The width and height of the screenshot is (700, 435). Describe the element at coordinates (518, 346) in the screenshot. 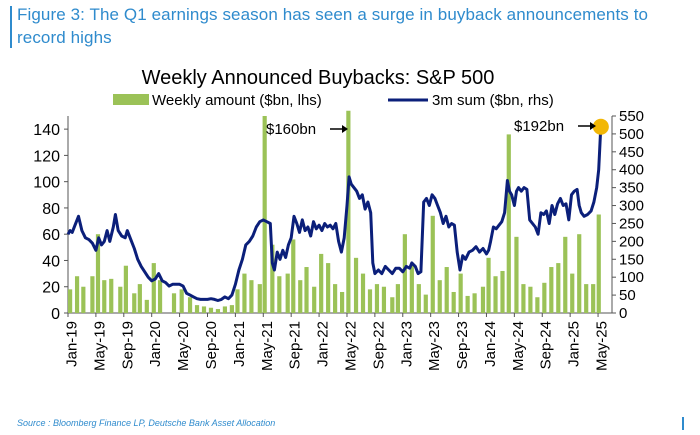

I see `x-tick-label: May-24` at that location.